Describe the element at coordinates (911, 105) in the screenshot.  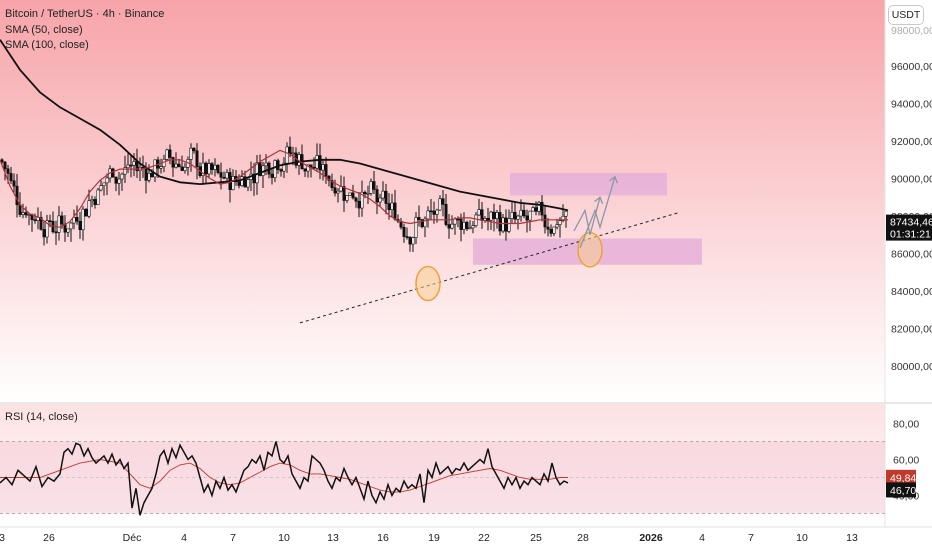
I see `price-tick-label: 94000,00` at that location.